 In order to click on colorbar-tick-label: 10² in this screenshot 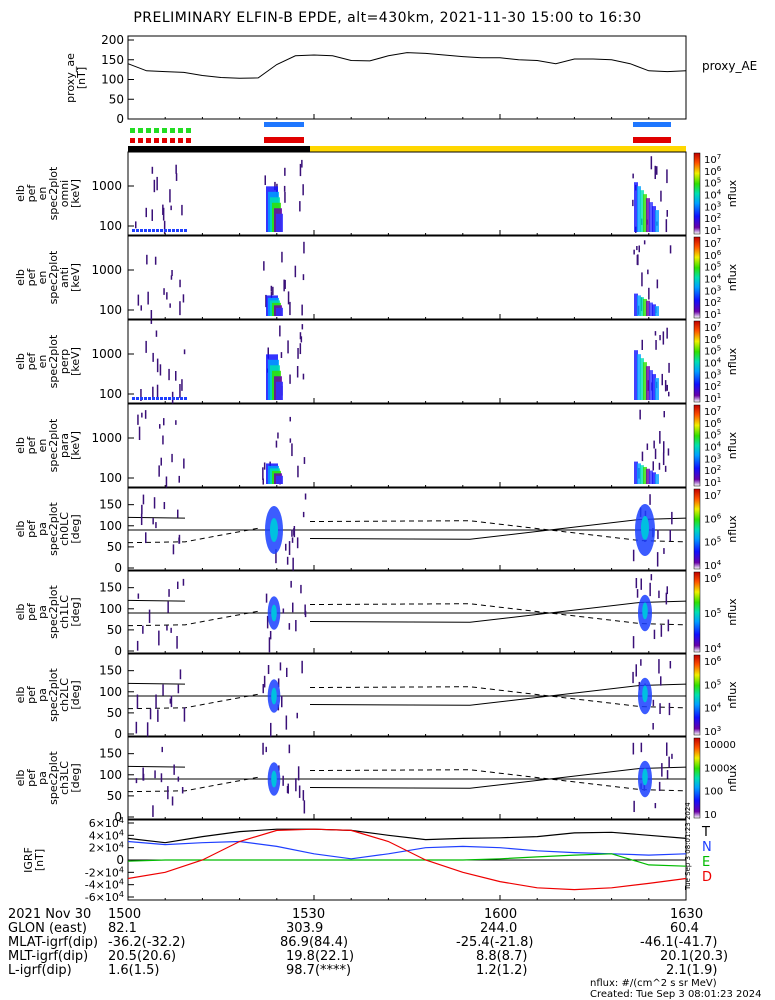, I will do `click(712, 386)`.